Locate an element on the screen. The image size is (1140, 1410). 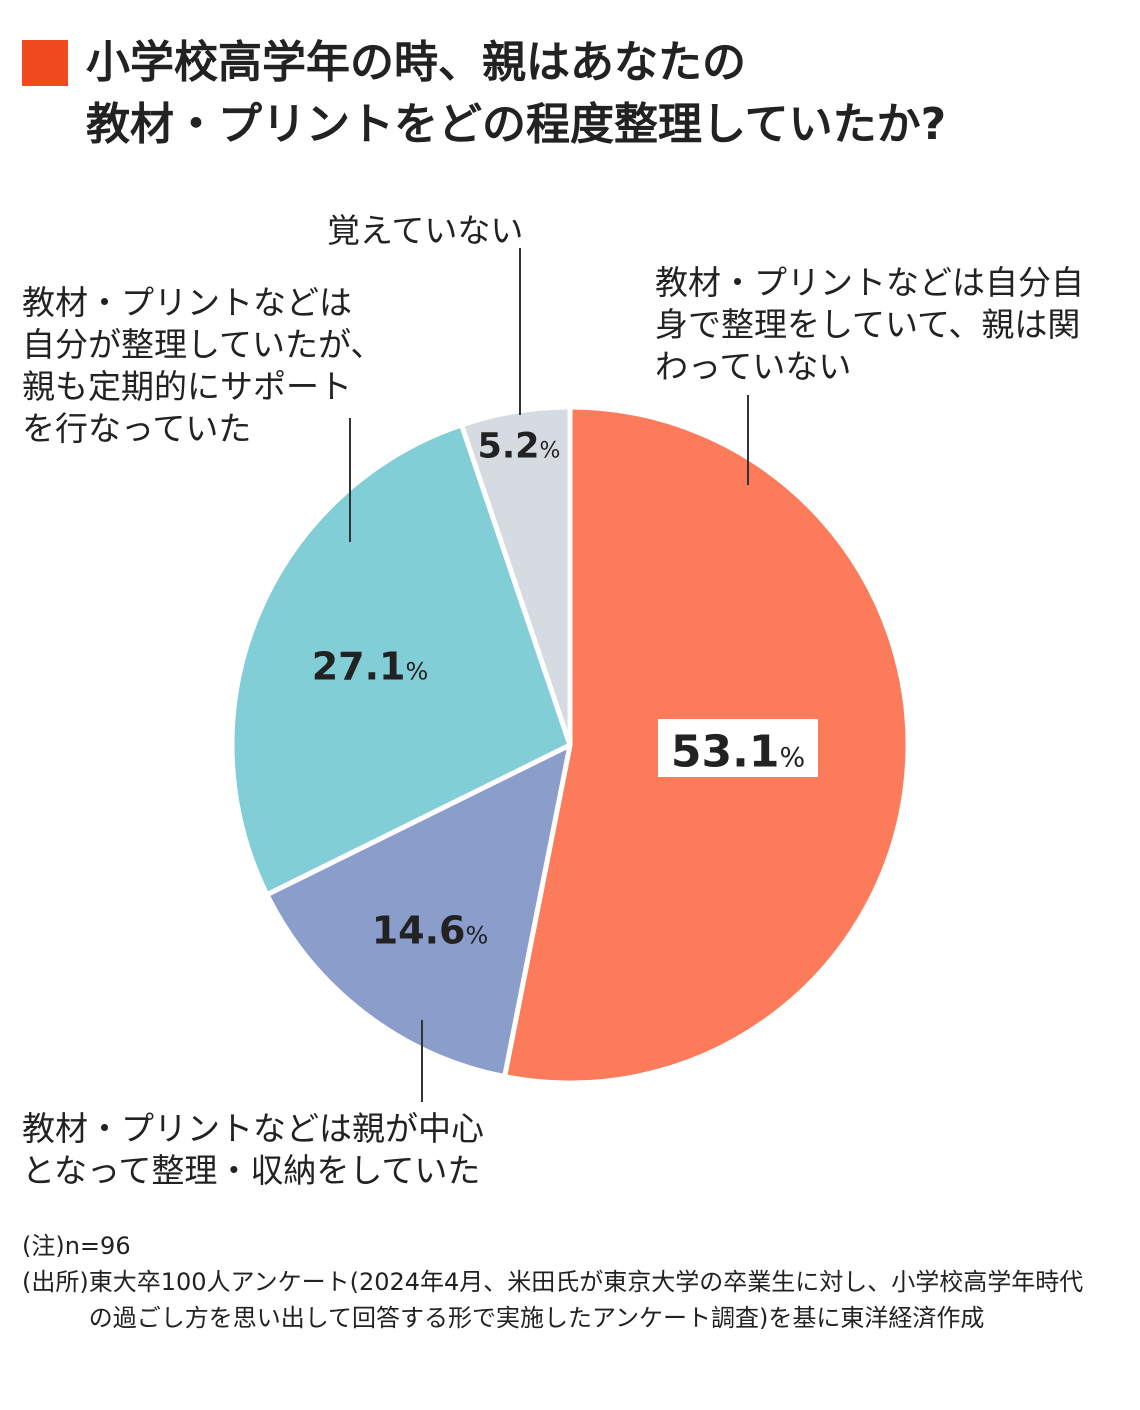
title-marker is located at coordinates (45, 63).